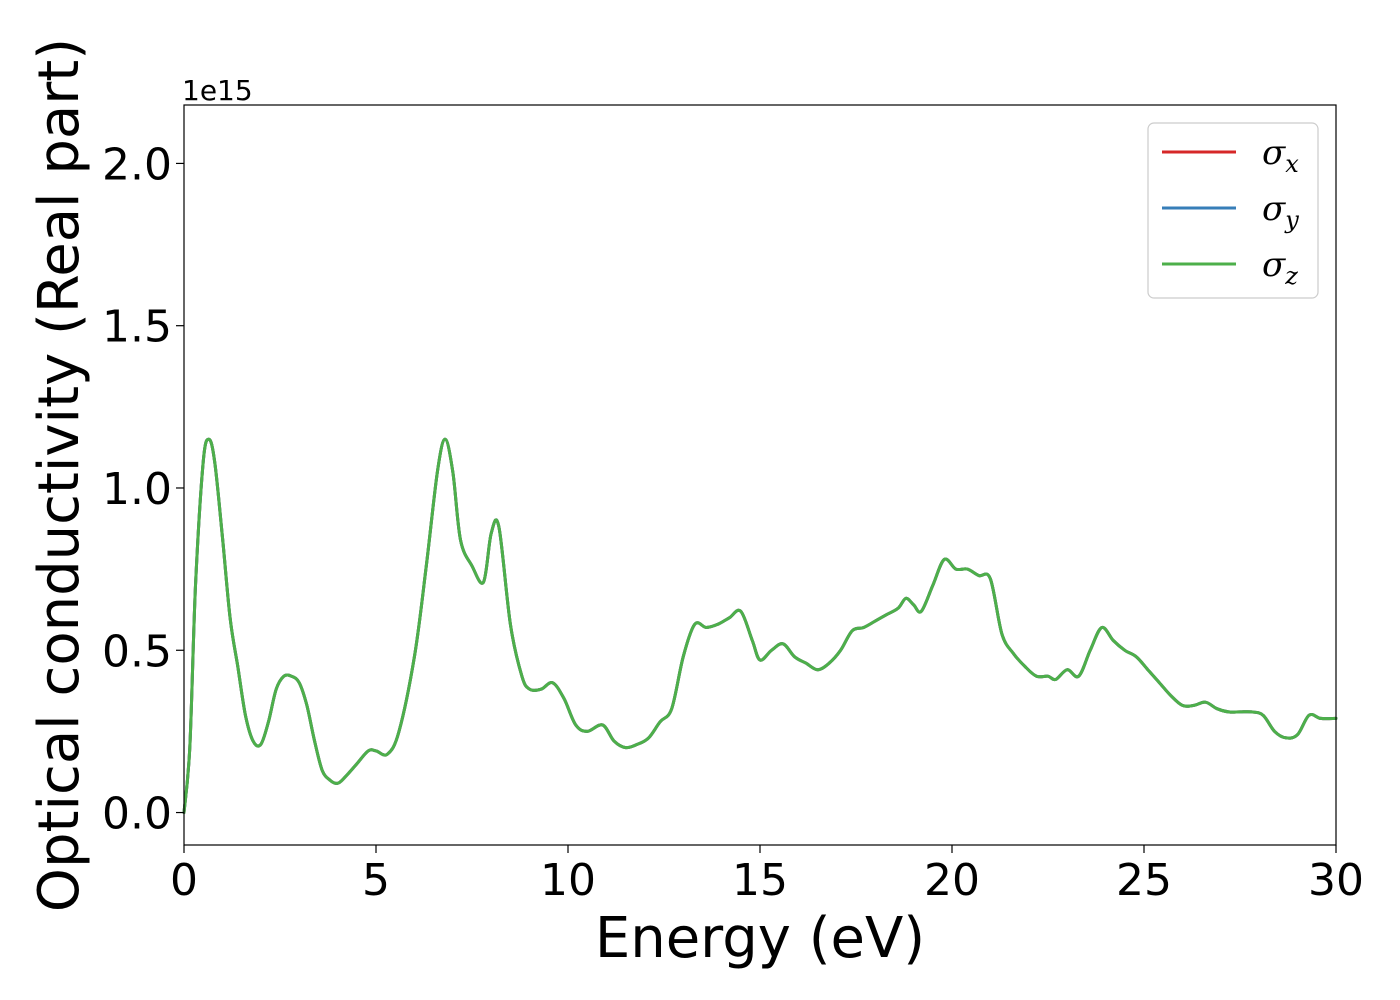  I want to click on legend-label: σx, so click(1280, 155).